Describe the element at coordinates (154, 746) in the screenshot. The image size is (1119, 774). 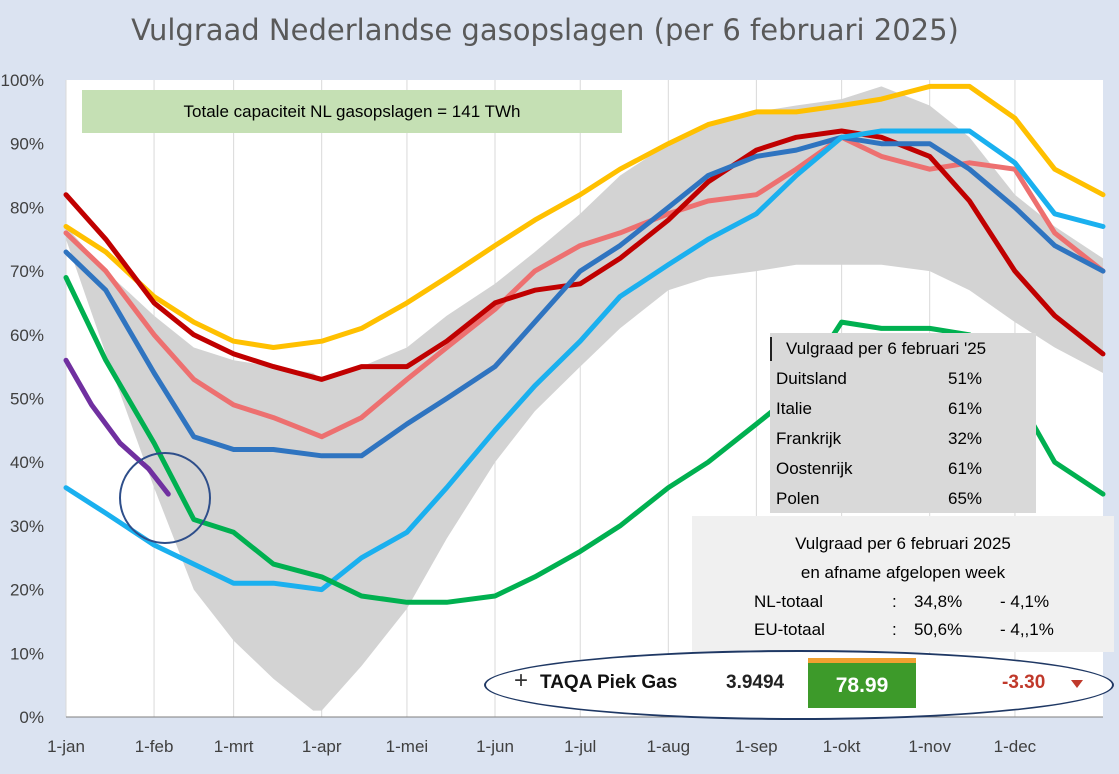
I see `x-tick-label: 1-feb` at that location.